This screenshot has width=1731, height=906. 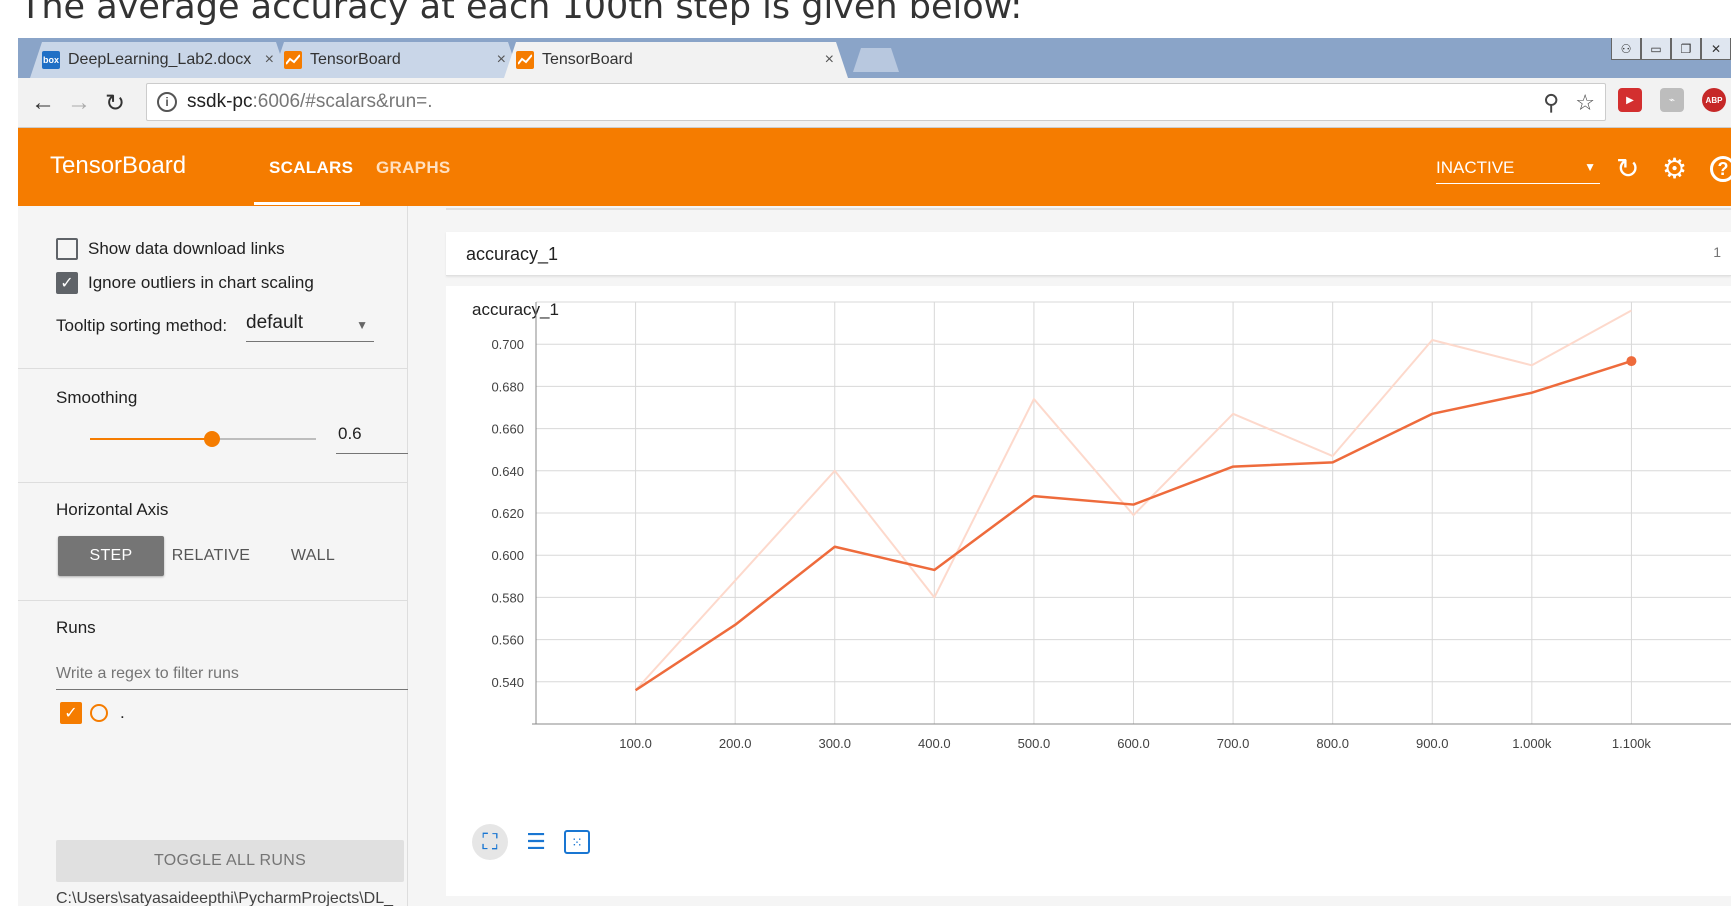 I want to click on browser-tab-doc: box DeepLearning_Lab2.docx ×, so click(x=159, y=60).